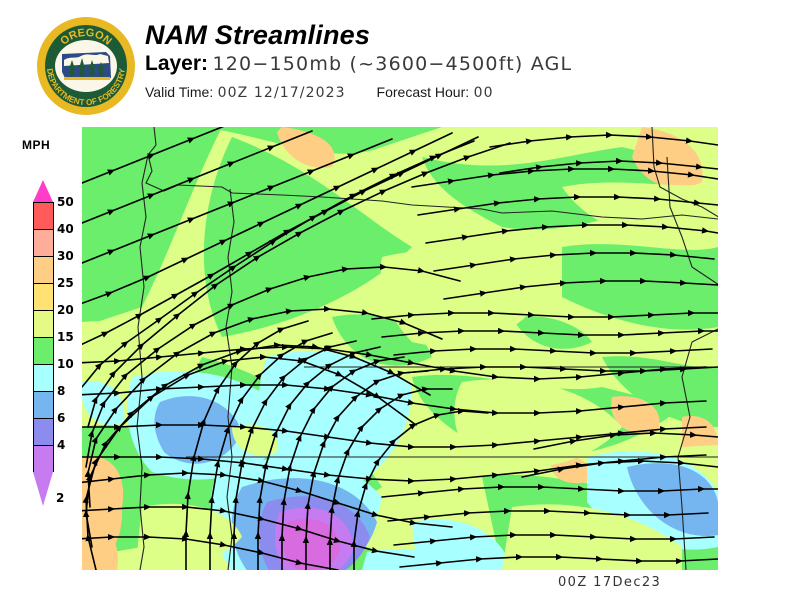 This screenshot has width=800, height=600. I want to click on oregon-department-of-forestry-logo: OREGON DEPARTMENT OF FORESTRY, so click(86, 66).